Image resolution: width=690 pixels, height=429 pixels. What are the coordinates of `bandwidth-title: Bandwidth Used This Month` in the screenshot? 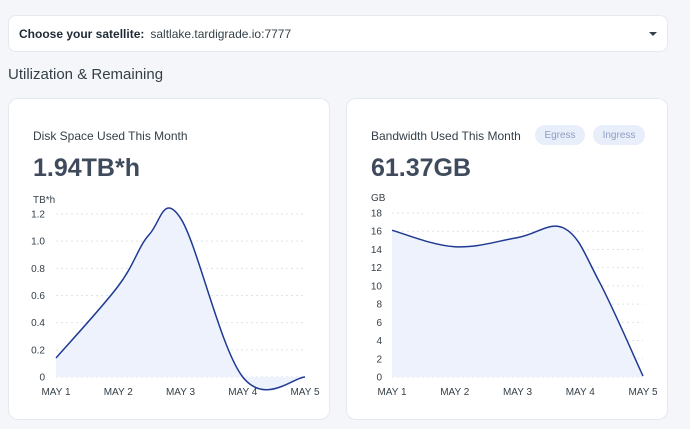 It's located at (446, 136).